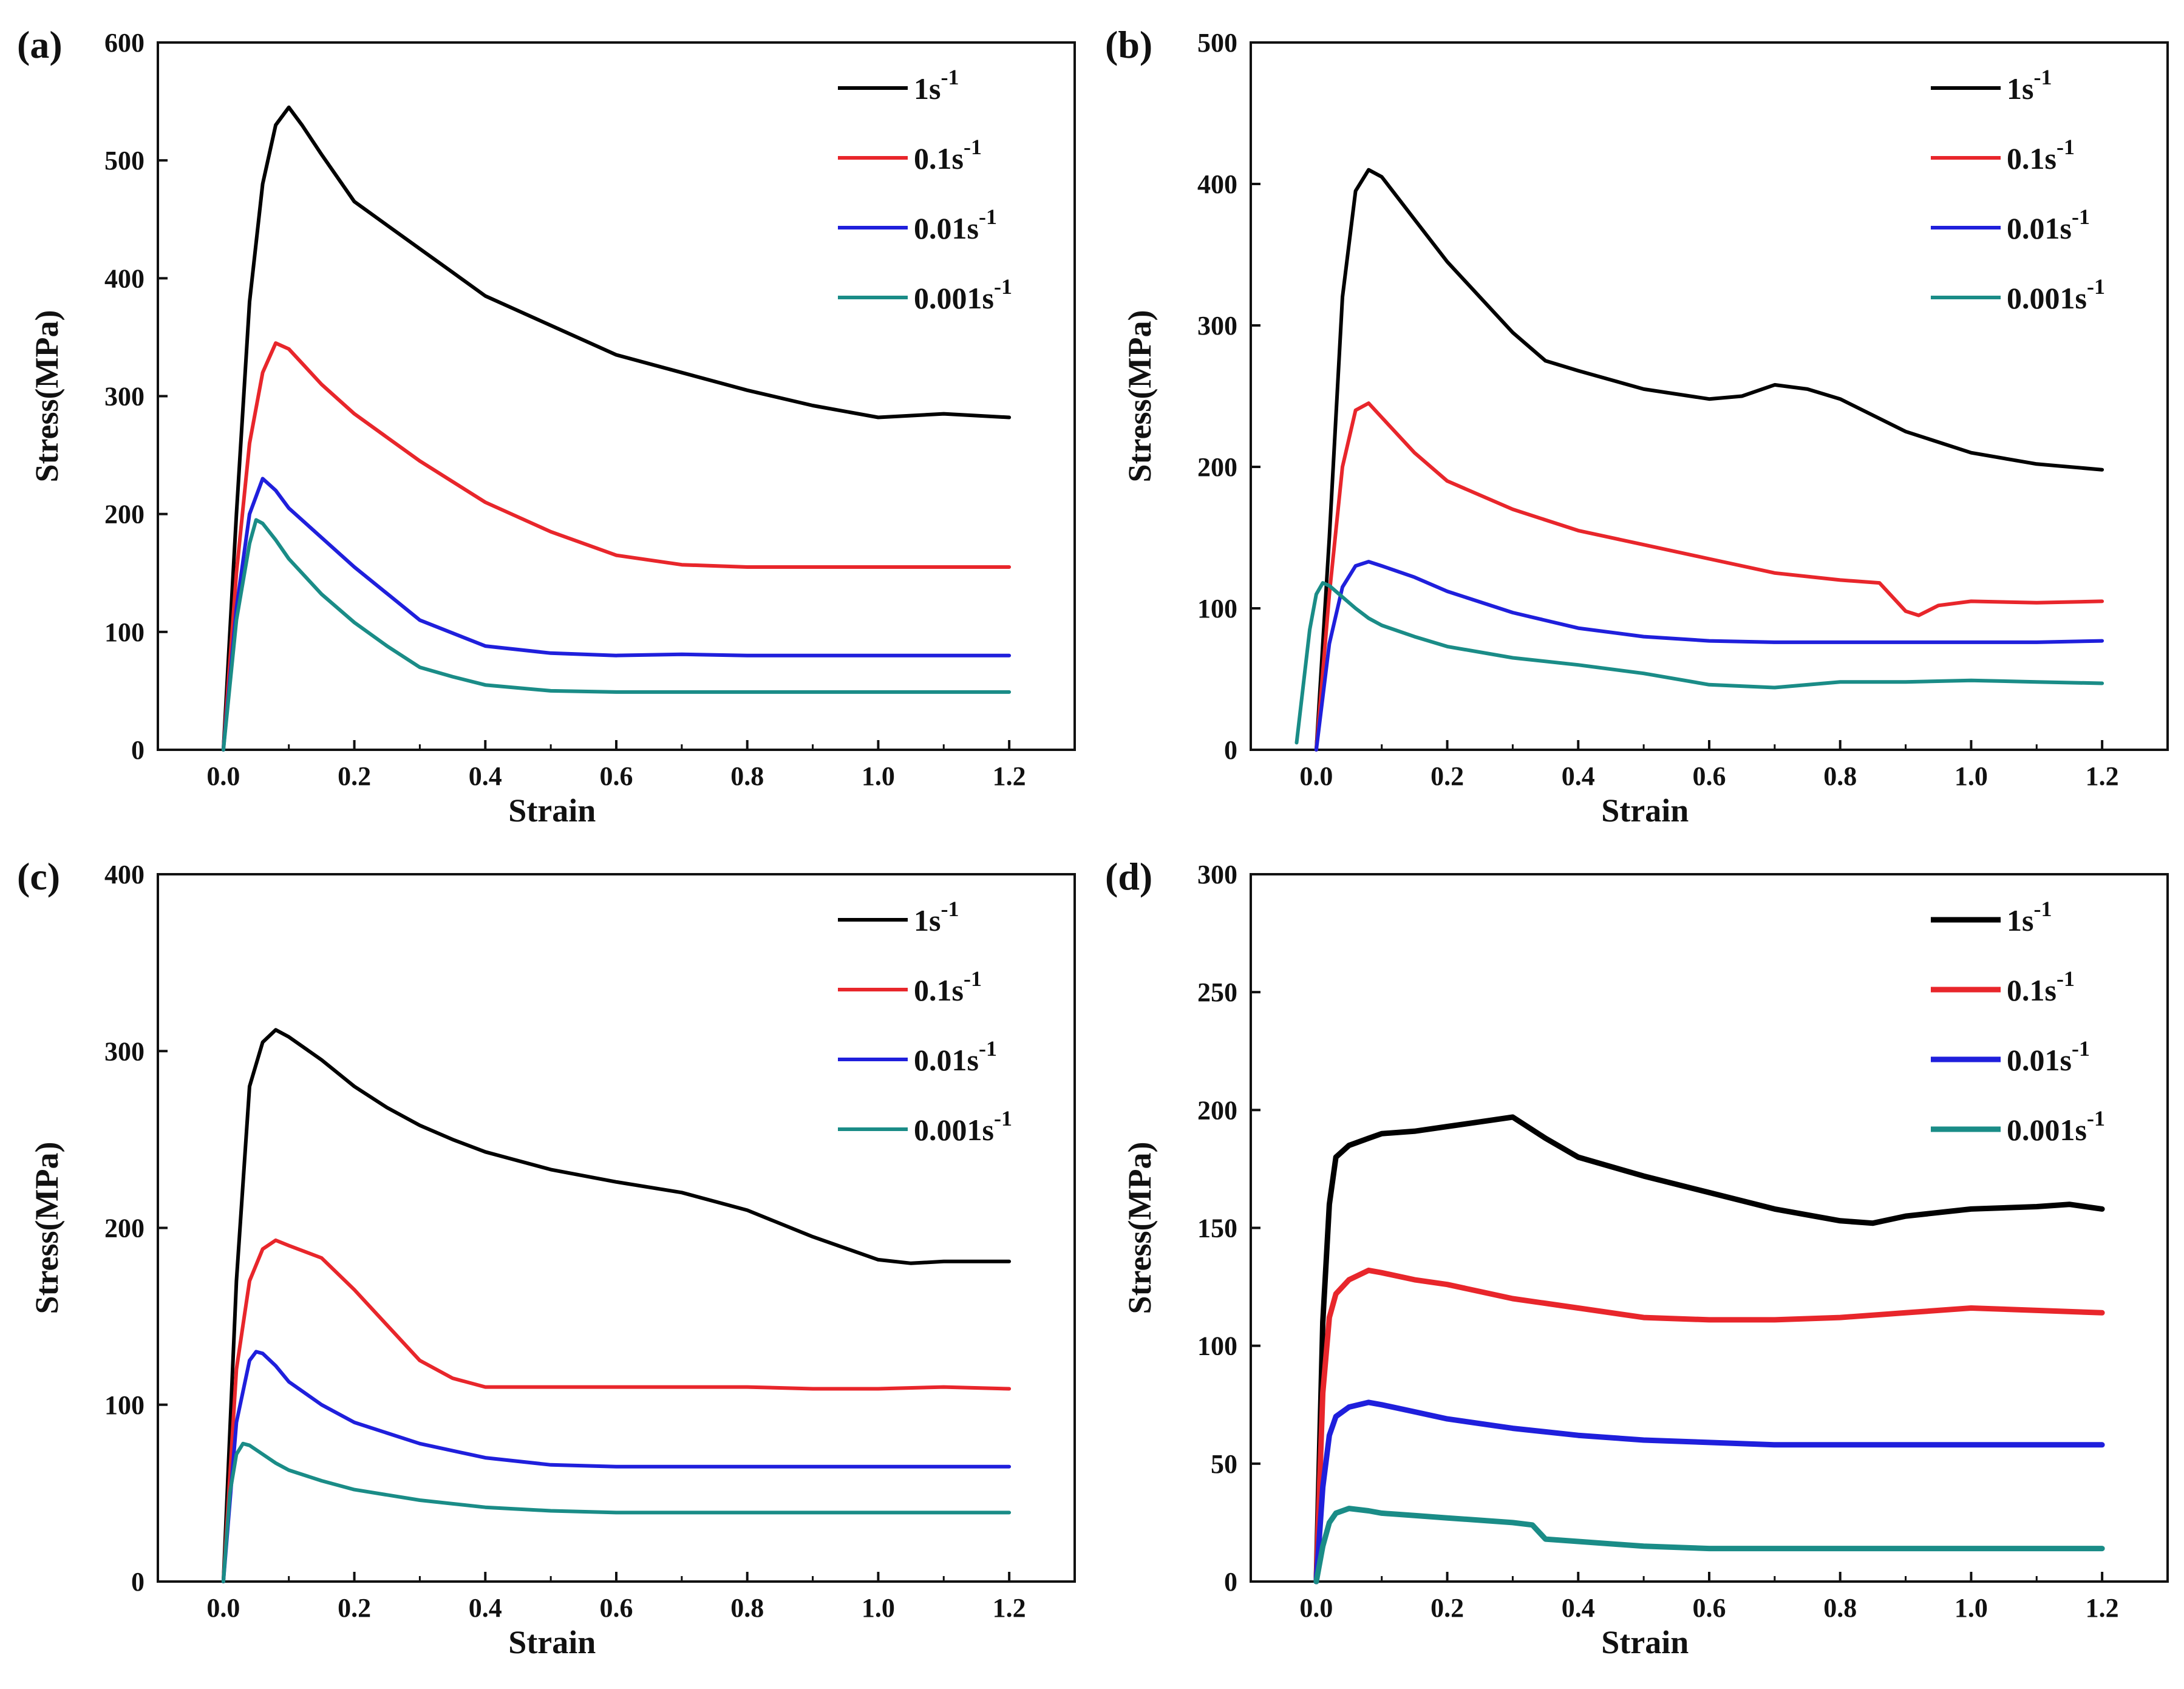  What do you see at coordinates (40, 44) in the screenshot?
I see `panel-label: (a)` at bounding box center [40, 44].